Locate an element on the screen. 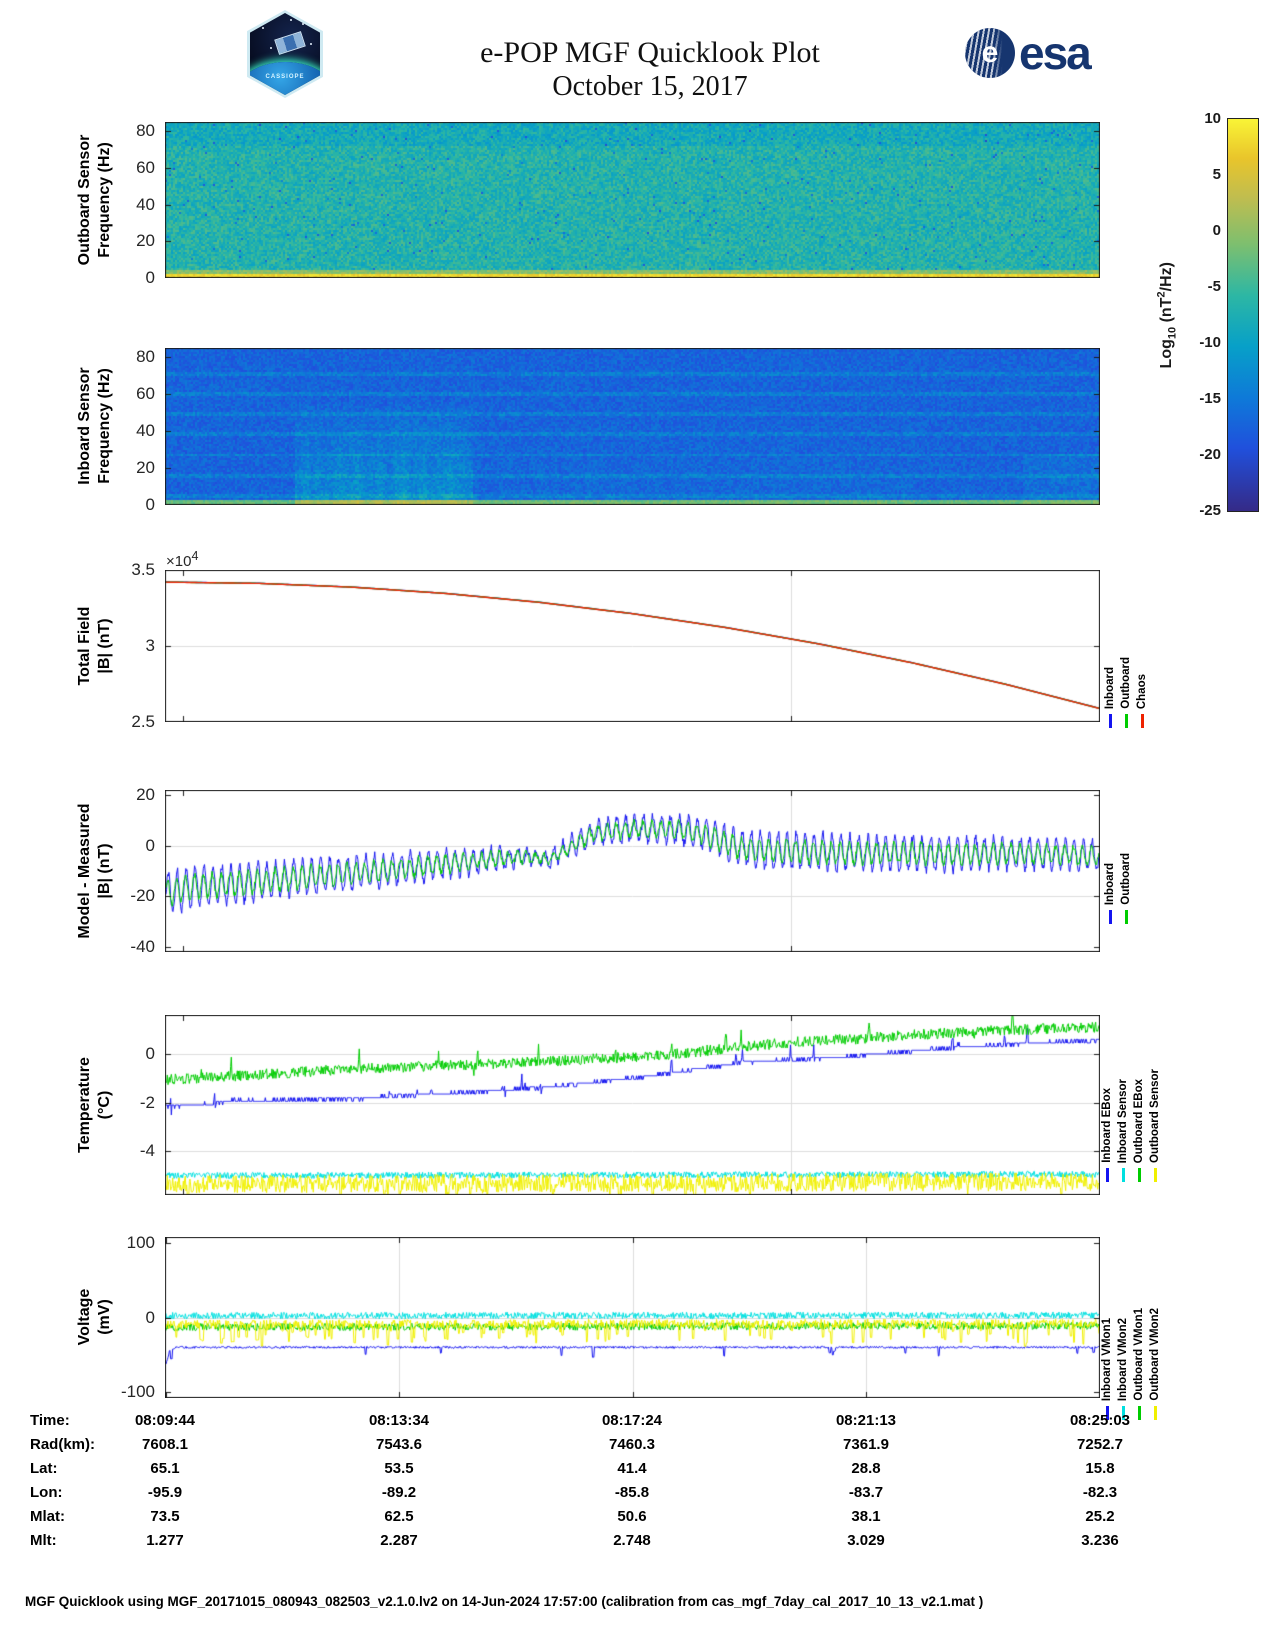 This screenshot has height=1650, width=1275. legend-entry-inboard: Inboard is located at coordinates (1110, 697).